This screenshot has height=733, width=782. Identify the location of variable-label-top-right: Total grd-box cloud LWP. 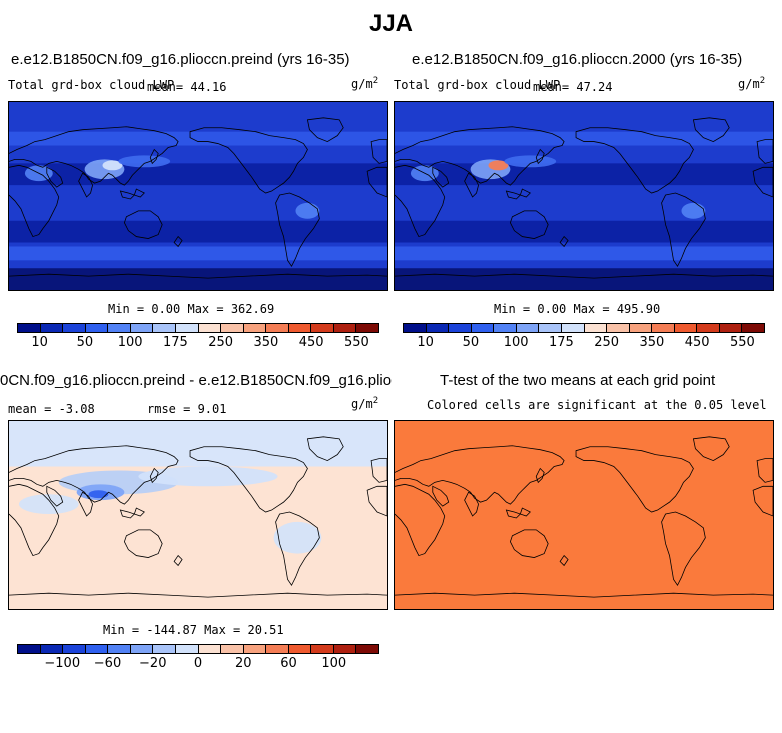
(477, 85).